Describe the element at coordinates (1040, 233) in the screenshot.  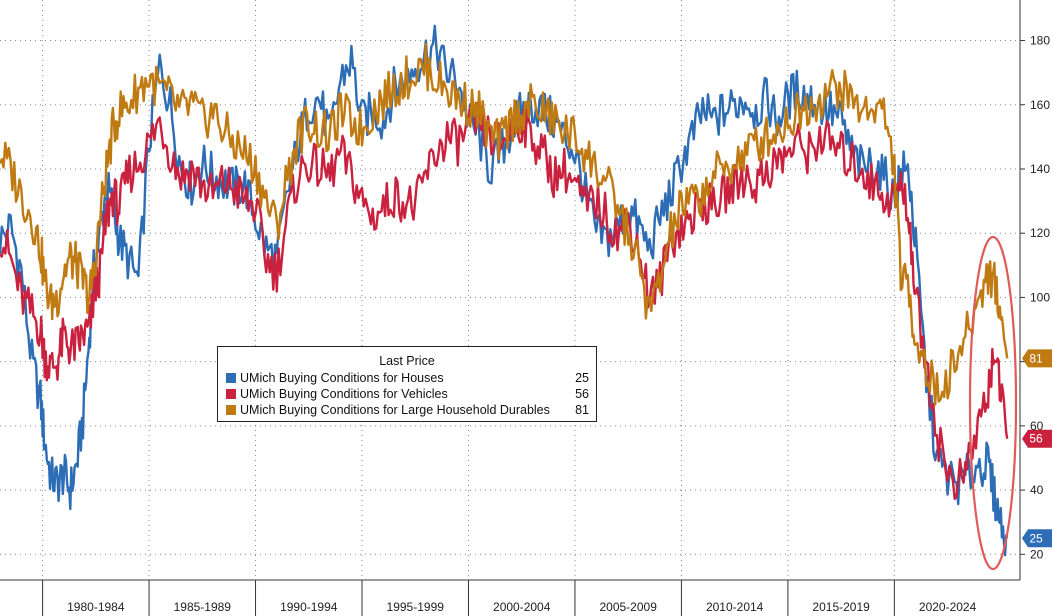
I see `y-tick-label: 120` at that location.